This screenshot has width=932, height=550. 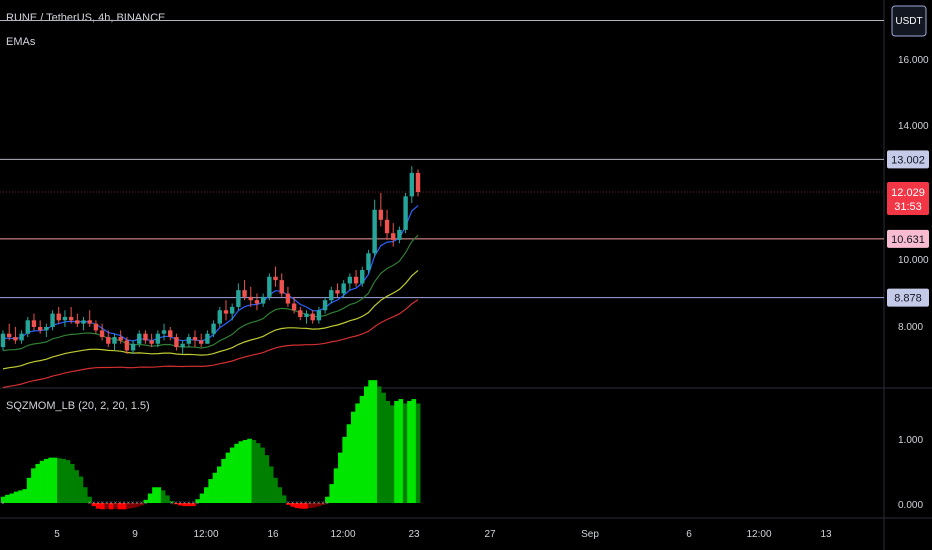 What do you see at coordinates (908, 159) in the screenshot?
I see `price-level-tag` at bounding box center [908, 159].